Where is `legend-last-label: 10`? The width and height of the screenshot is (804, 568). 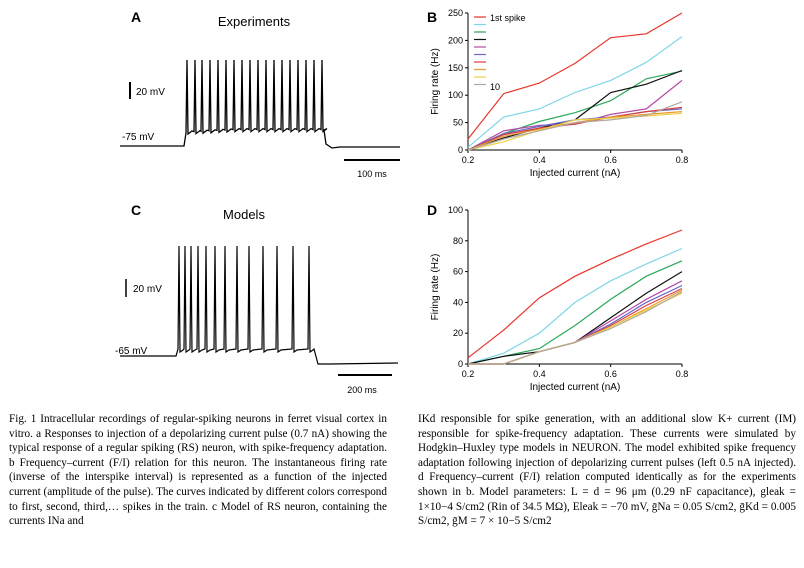
legend-last-label: 10 is located at coordinates (495, 87).